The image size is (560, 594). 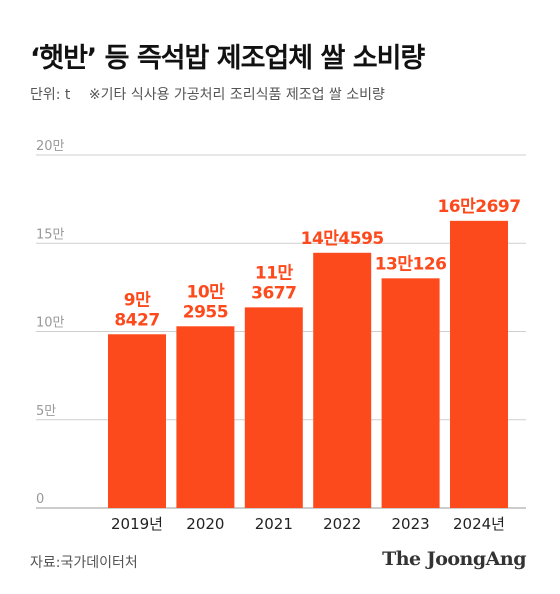 I want to click on x-tick-label: 2020, so click(x=205, y=524).